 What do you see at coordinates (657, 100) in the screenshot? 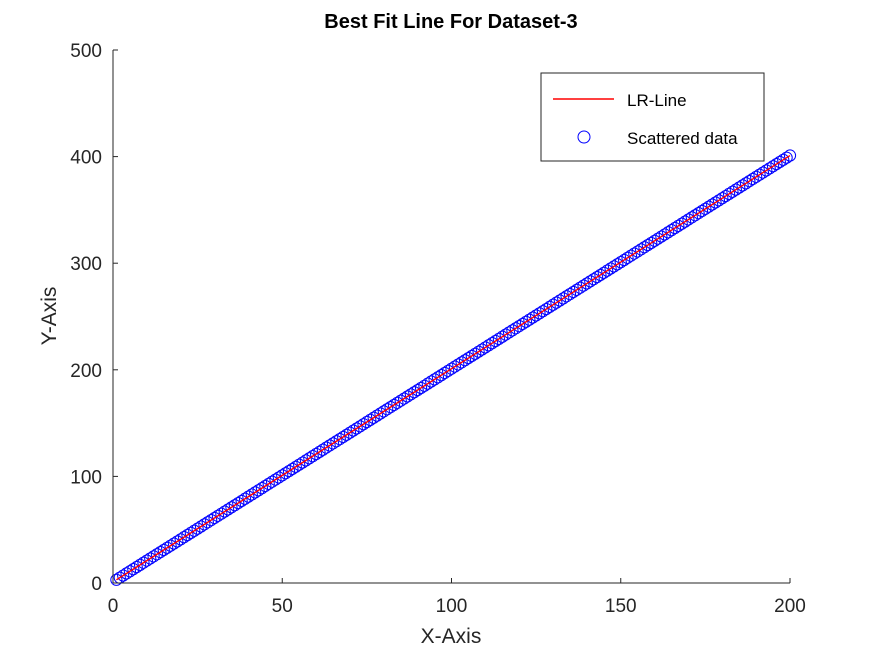
I see `legend-label-lr-line: LR-Line` at bounding box center [657, 100].